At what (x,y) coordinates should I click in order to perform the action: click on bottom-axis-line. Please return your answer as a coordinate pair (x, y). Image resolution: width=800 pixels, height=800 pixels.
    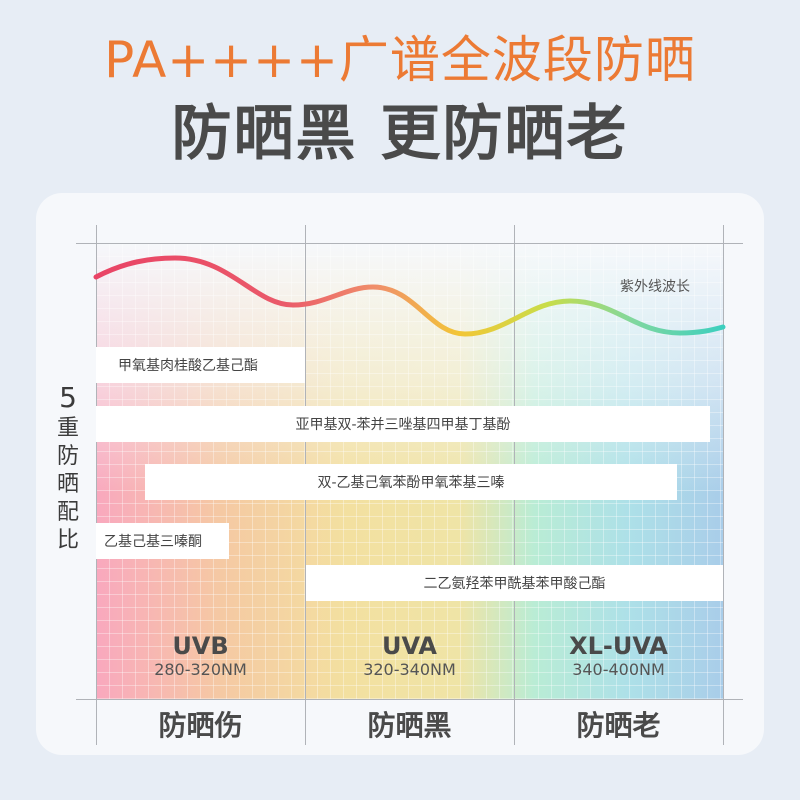
    Looking at the image, I should click on (409, 699).